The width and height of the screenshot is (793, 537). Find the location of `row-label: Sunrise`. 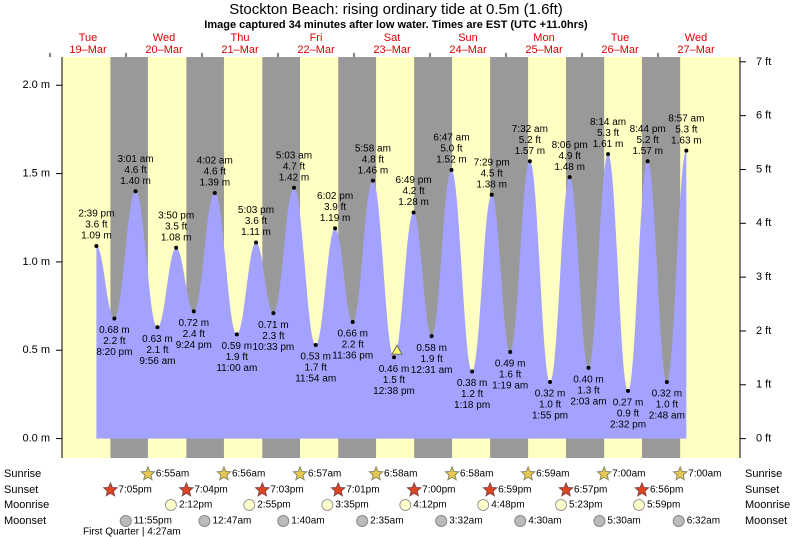

row-label: Sunrise is located at coordinates (22, 474).